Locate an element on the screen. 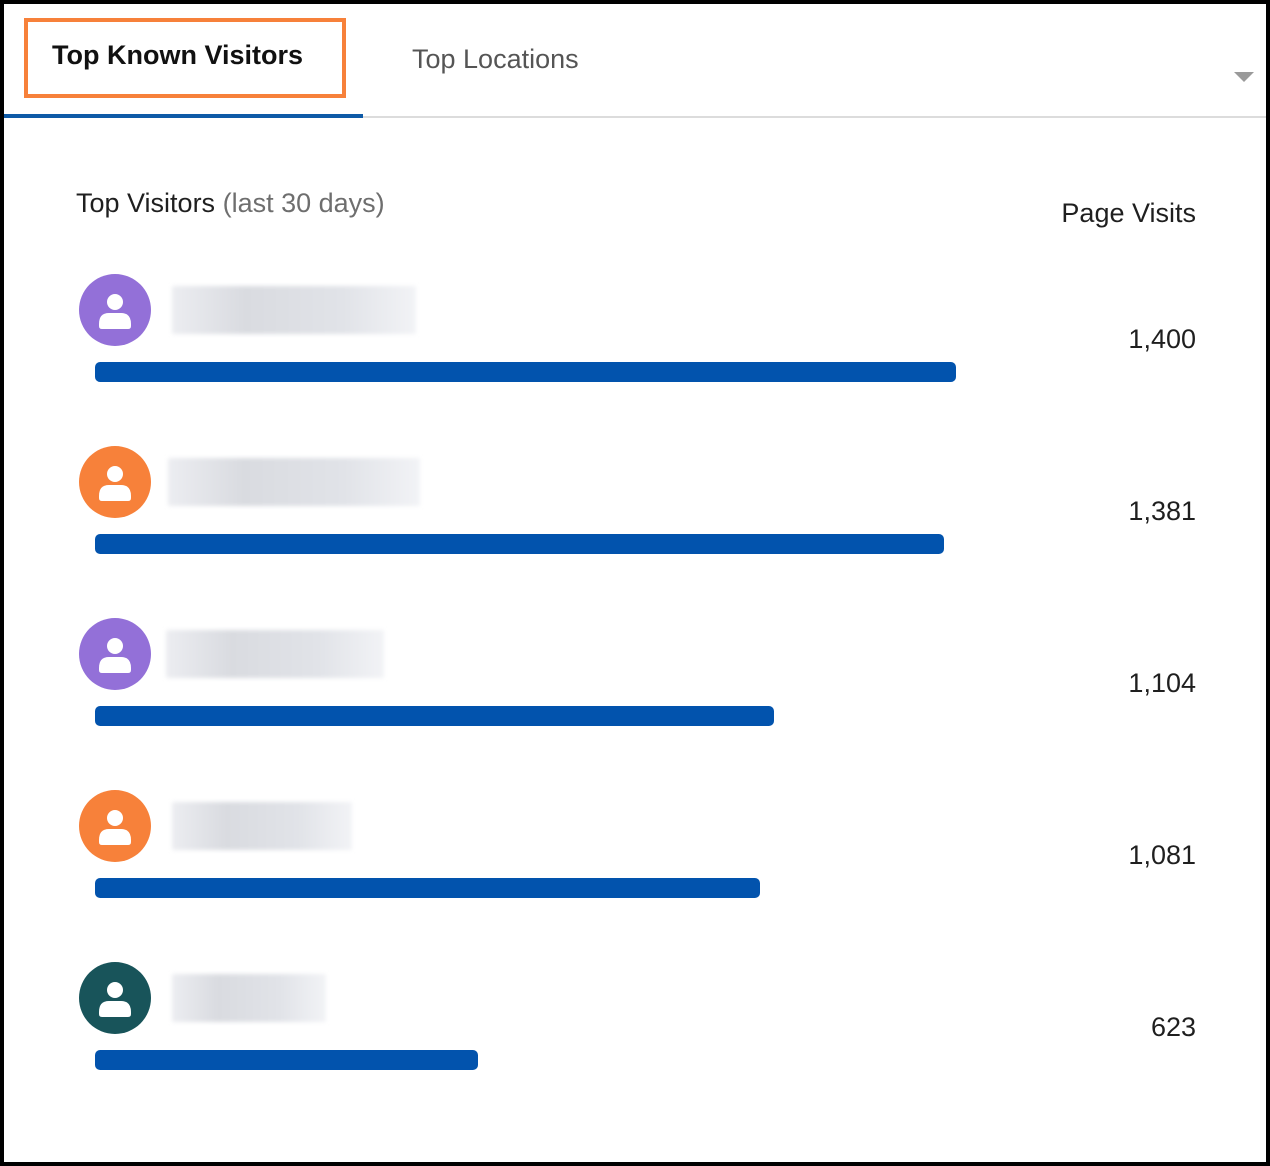  tab-highlight-box is located at coordinates (185, 58).